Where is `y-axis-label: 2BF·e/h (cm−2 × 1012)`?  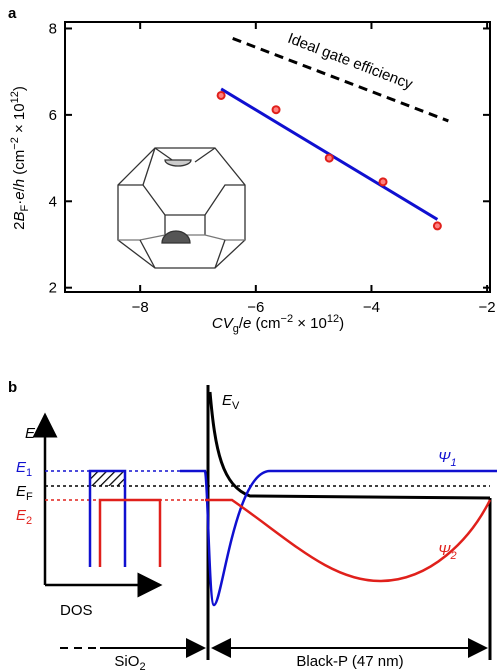
y-axis-label: 2BF·e/h (cm−2 × 1012) is located at coordinates (20, 158).